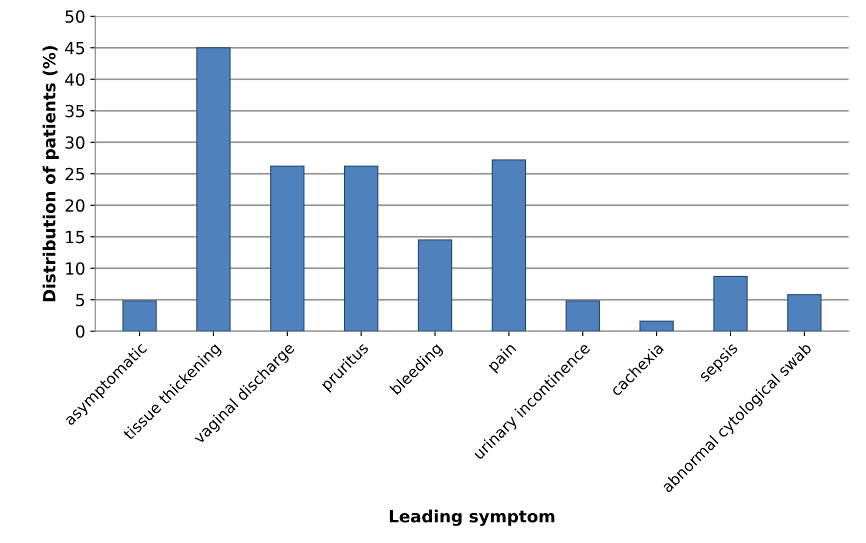 This screenshot has width=866, height=543. What do you see at coordinates (75, 268) in the screenshot?
I see `y-tick-label: 10` at bounding box center [75, 268].